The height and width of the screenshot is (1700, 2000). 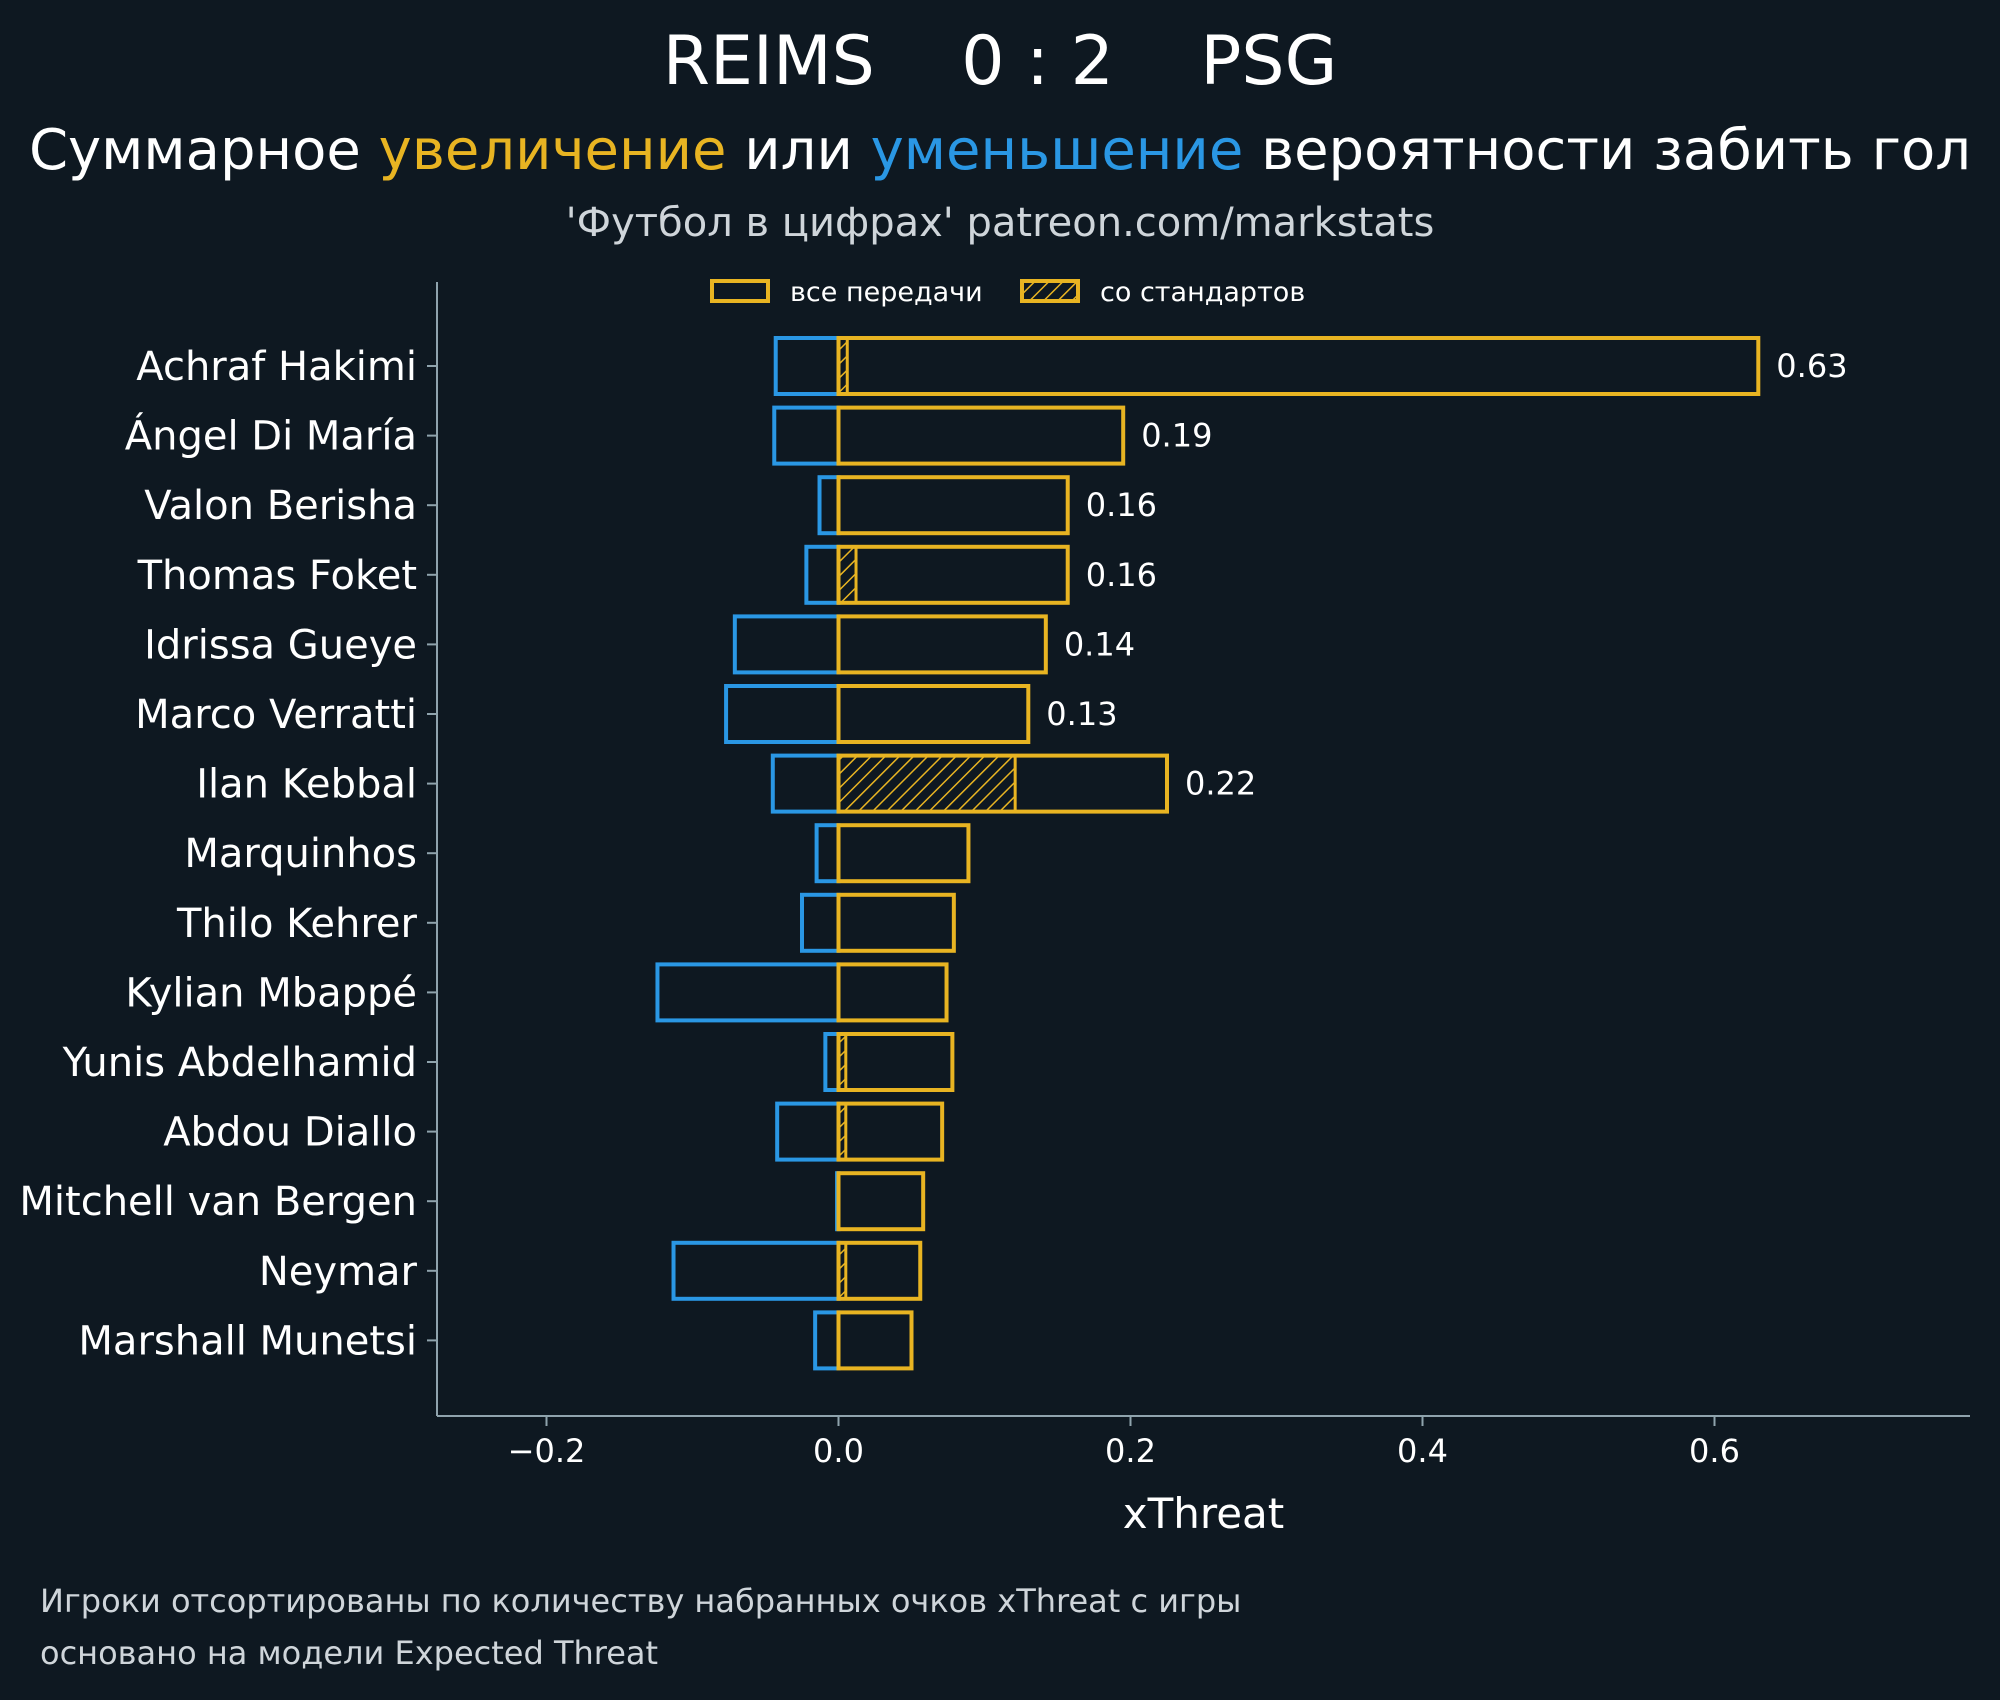 What do you see at coordinates (338, 1272) in the screenshot?
I see `player-name-label: Neymar` at bounding box center [338, 1272].